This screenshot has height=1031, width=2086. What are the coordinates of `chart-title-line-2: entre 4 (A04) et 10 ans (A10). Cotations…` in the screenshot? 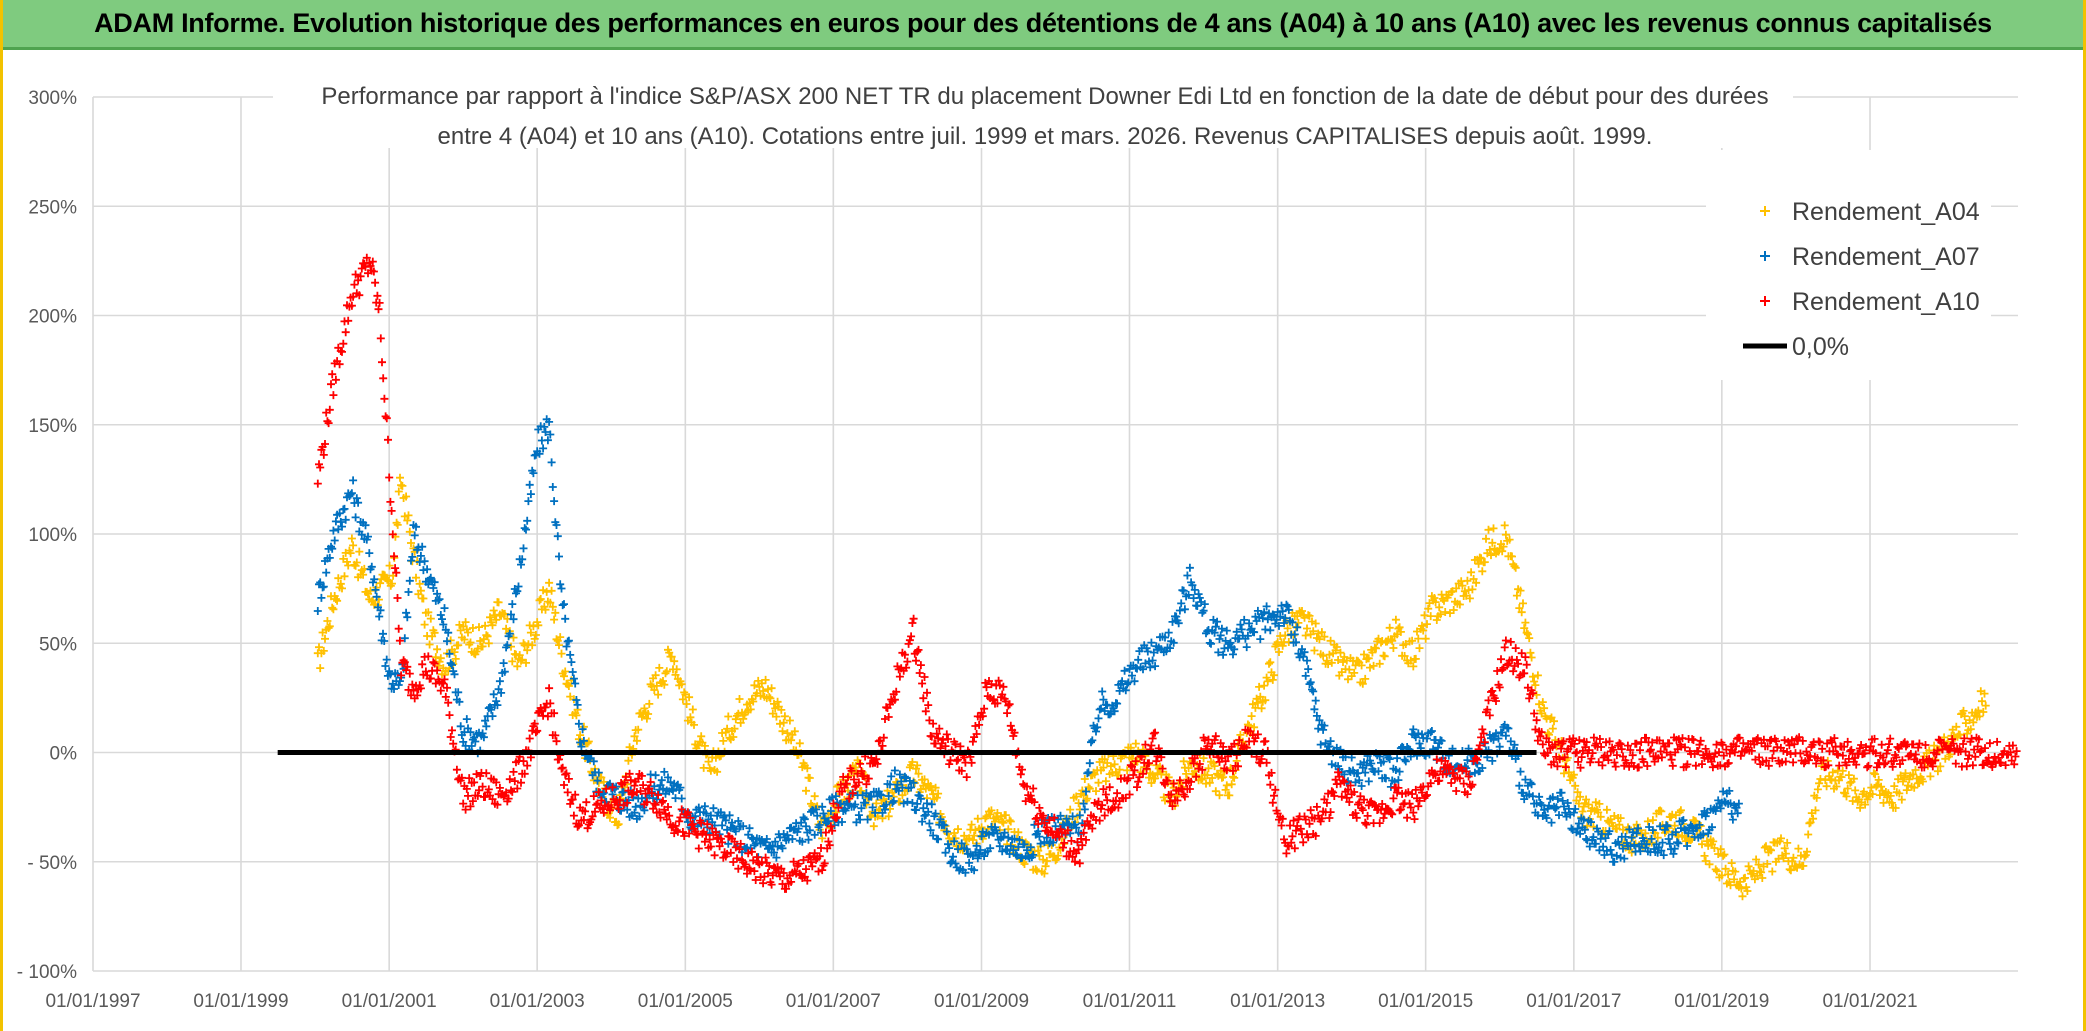 It's located at (1045, 136).